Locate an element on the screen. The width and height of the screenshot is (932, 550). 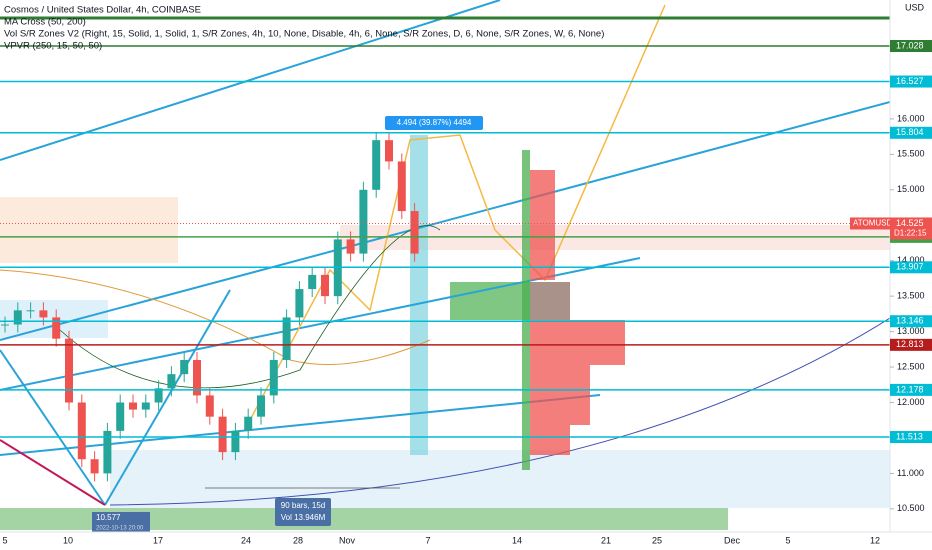
range-label: 4.494 (39.87%) 4494 is located at coordinates (434, 122).